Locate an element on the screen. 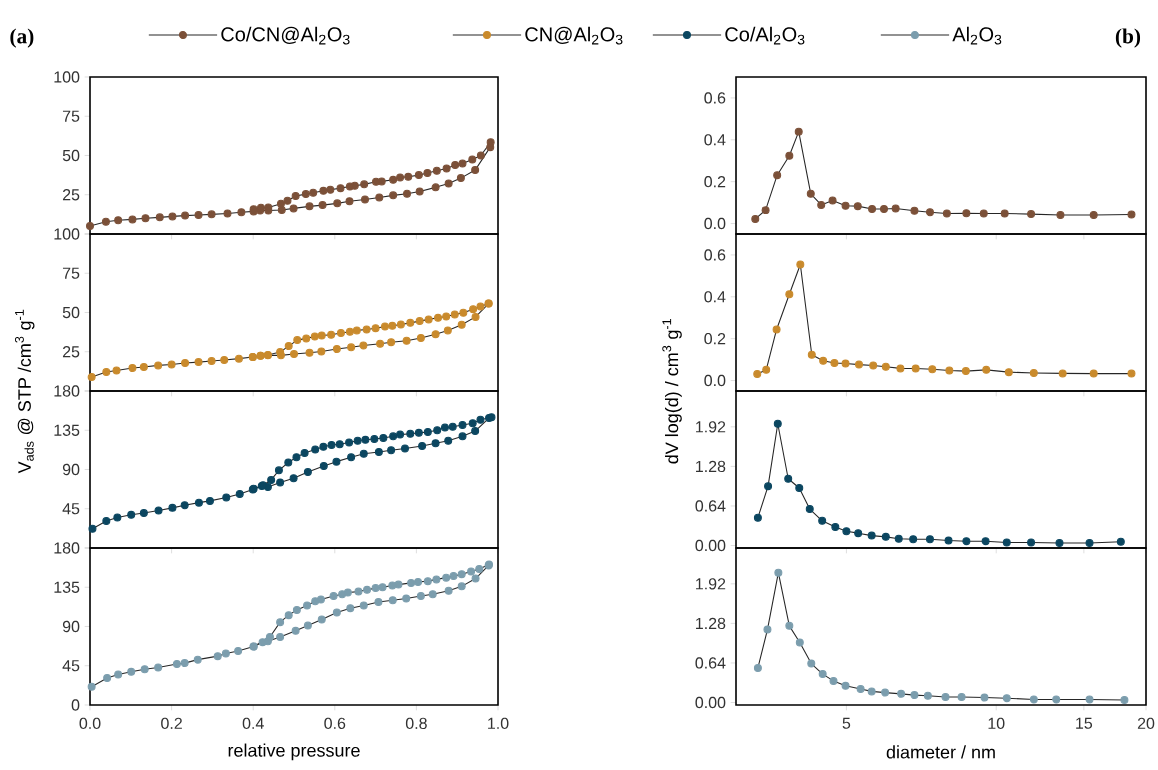  x-tick-label: 1.0 is located at coordinates (498, 723).